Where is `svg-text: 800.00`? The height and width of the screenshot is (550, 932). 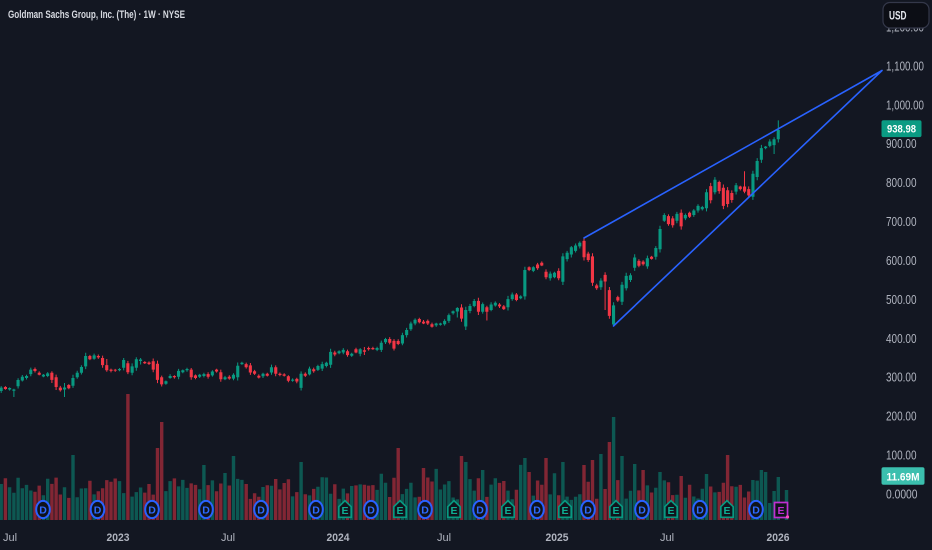
svg-text: 800.00 is located at coordinates (901, 183).